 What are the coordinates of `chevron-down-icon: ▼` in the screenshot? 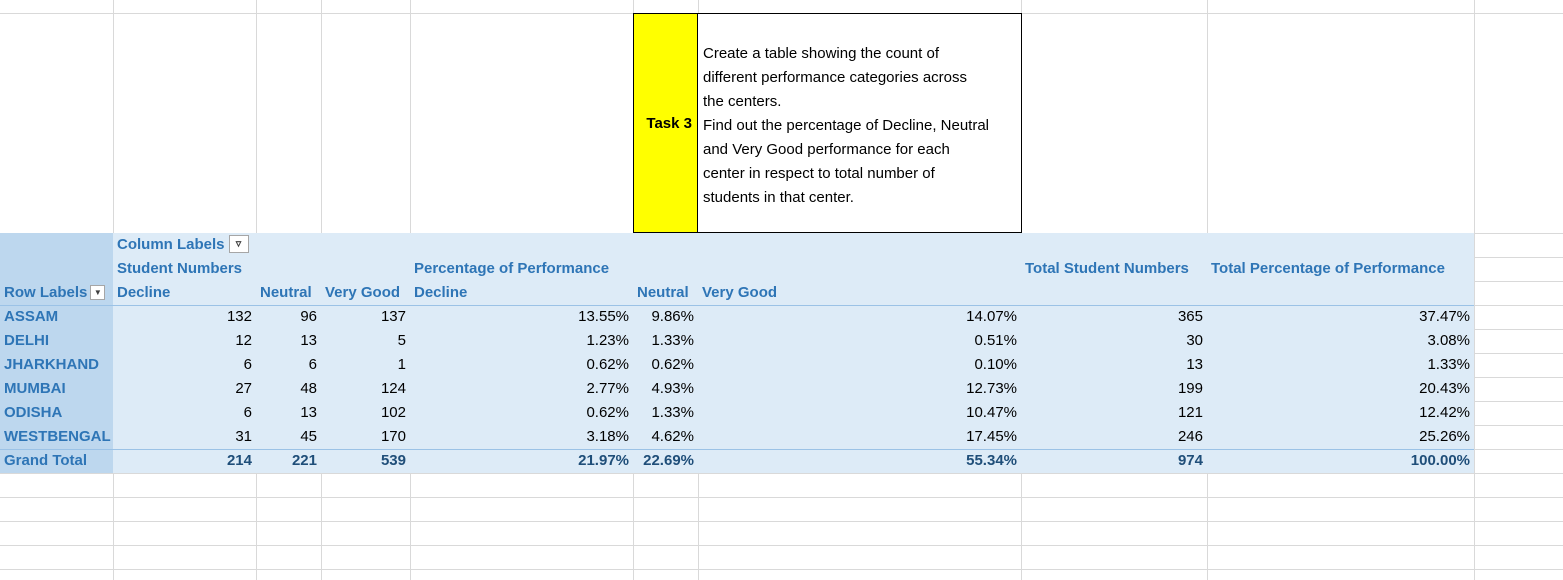 It's located at (98, 292).